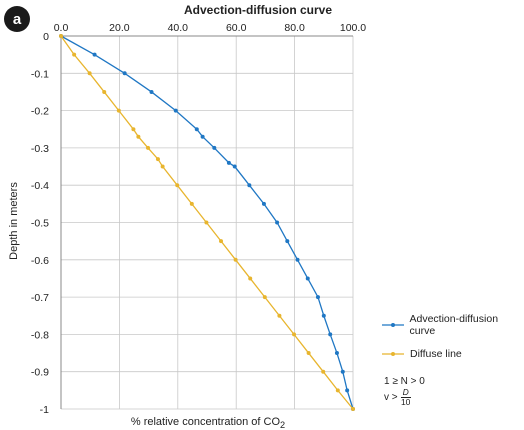 The image size is (524, 430). I want to click on y-tick-label: -0.3, so click(40, 149).